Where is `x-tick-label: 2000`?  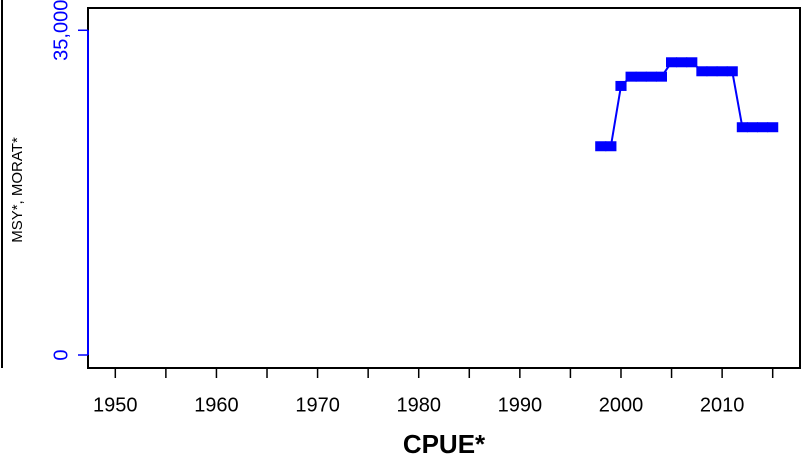
x-tick-label: 2000 is located at coordinates (621, 405).